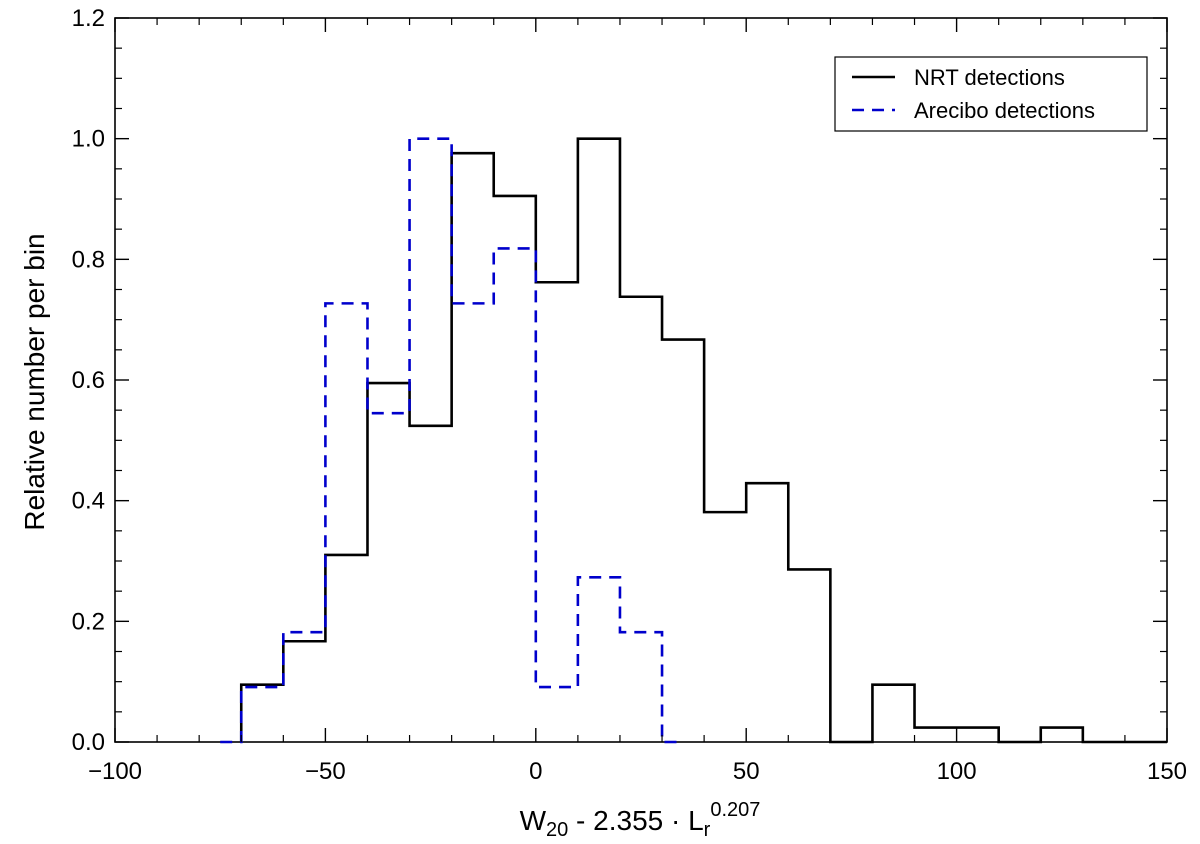 The height and width of the screenshot is (844, 1200). I want to click on y-tick-label: 0.6, so click(88, 380).